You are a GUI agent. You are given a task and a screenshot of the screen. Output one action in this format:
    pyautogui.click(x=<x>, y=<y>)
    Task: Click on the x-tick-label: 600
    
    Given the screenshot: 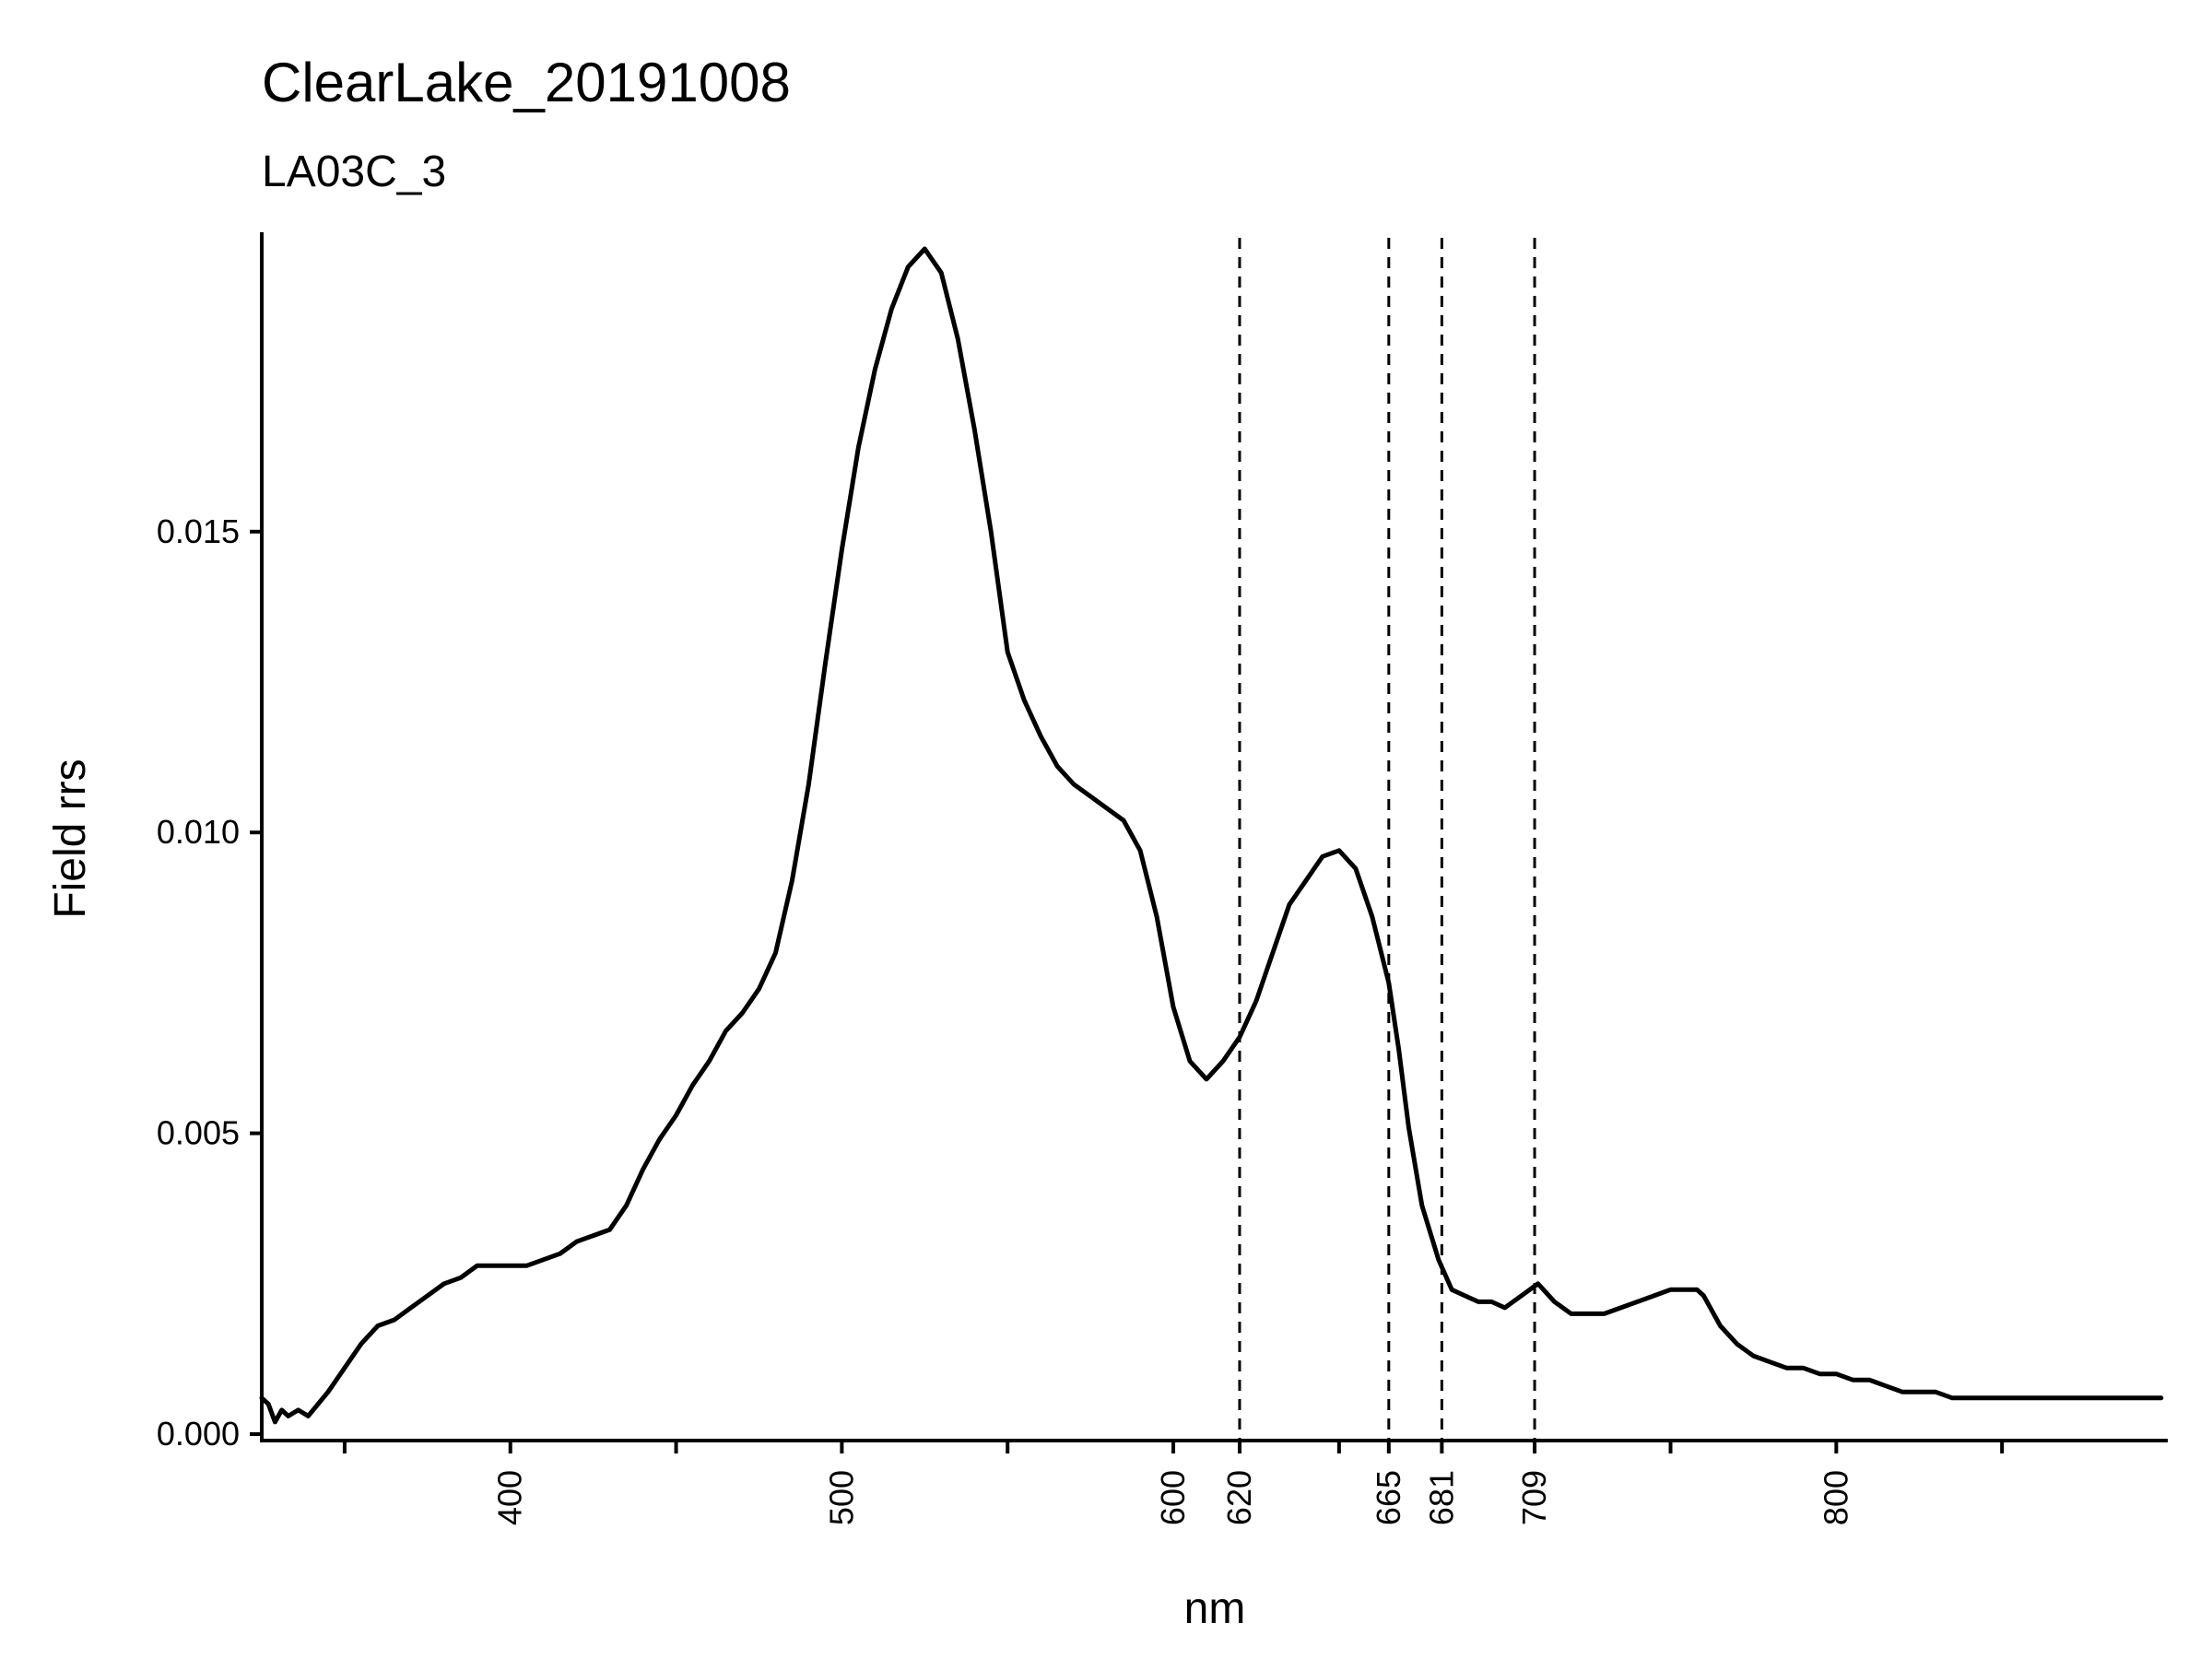 What is the action you would take?
    pyautogui.click(x=1173, y=1497)
    